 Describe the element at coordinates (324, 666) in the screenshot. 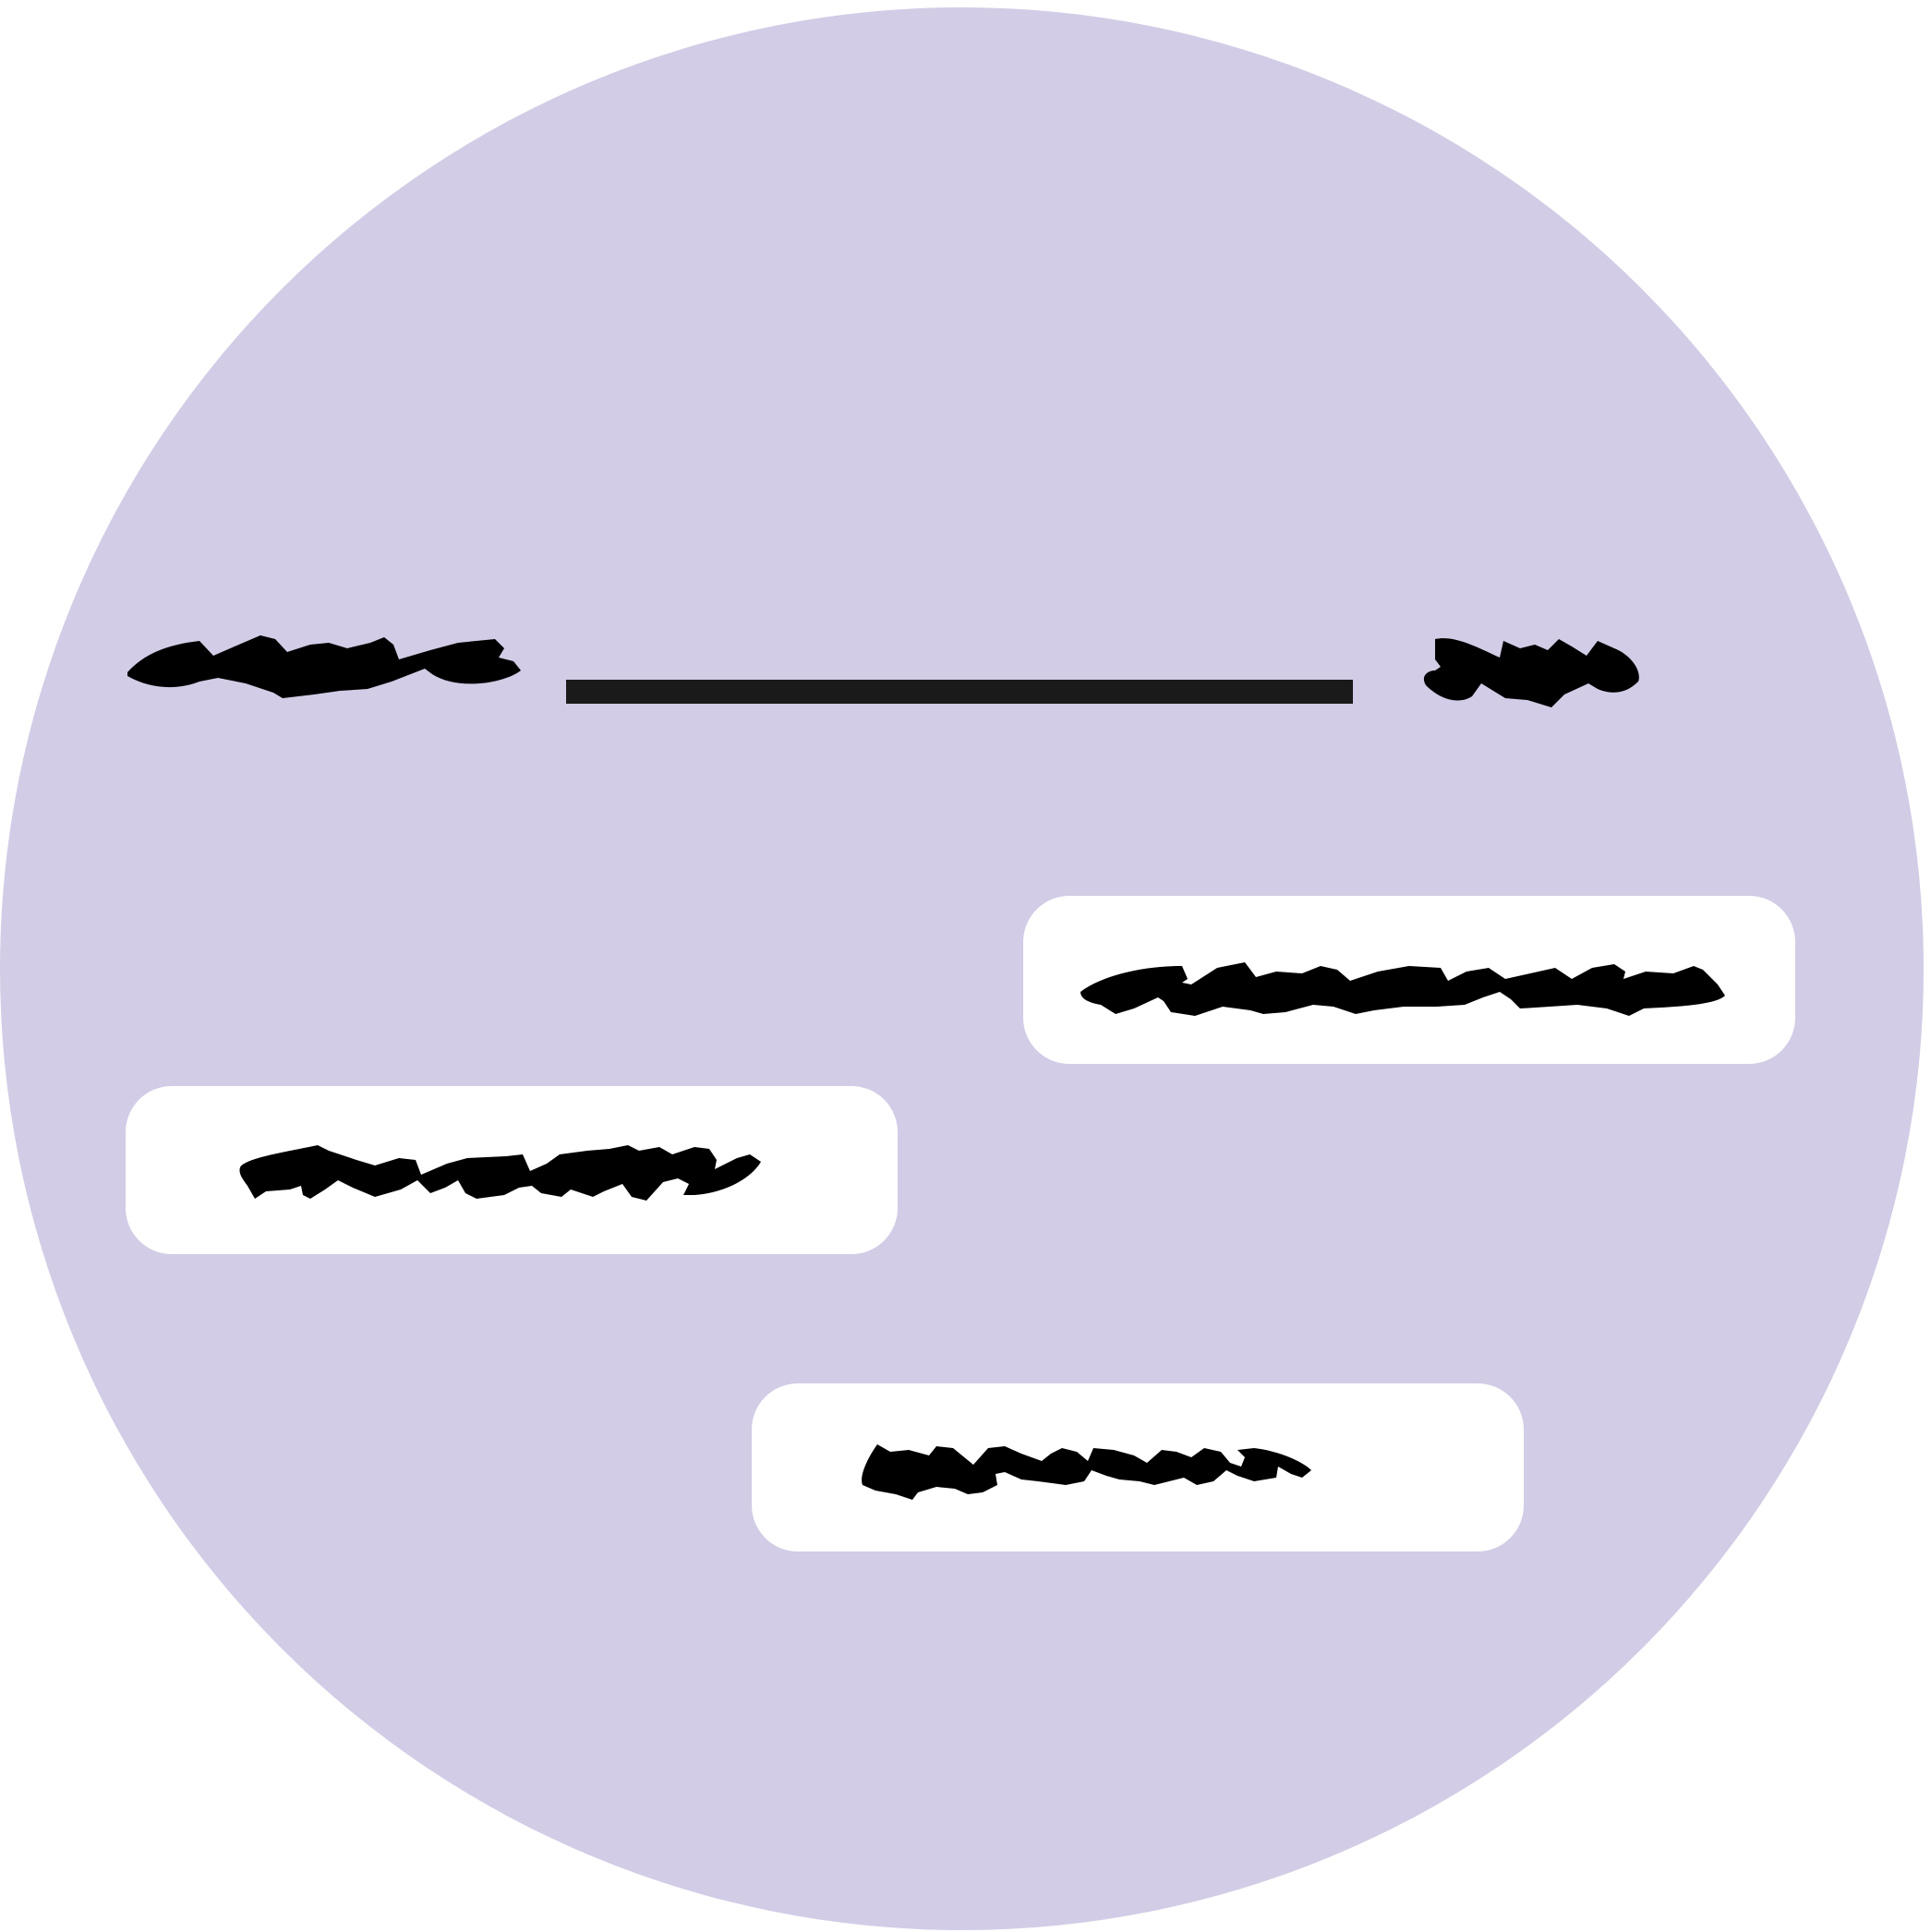

I see `prompt-before-scribble-icon` at that location.